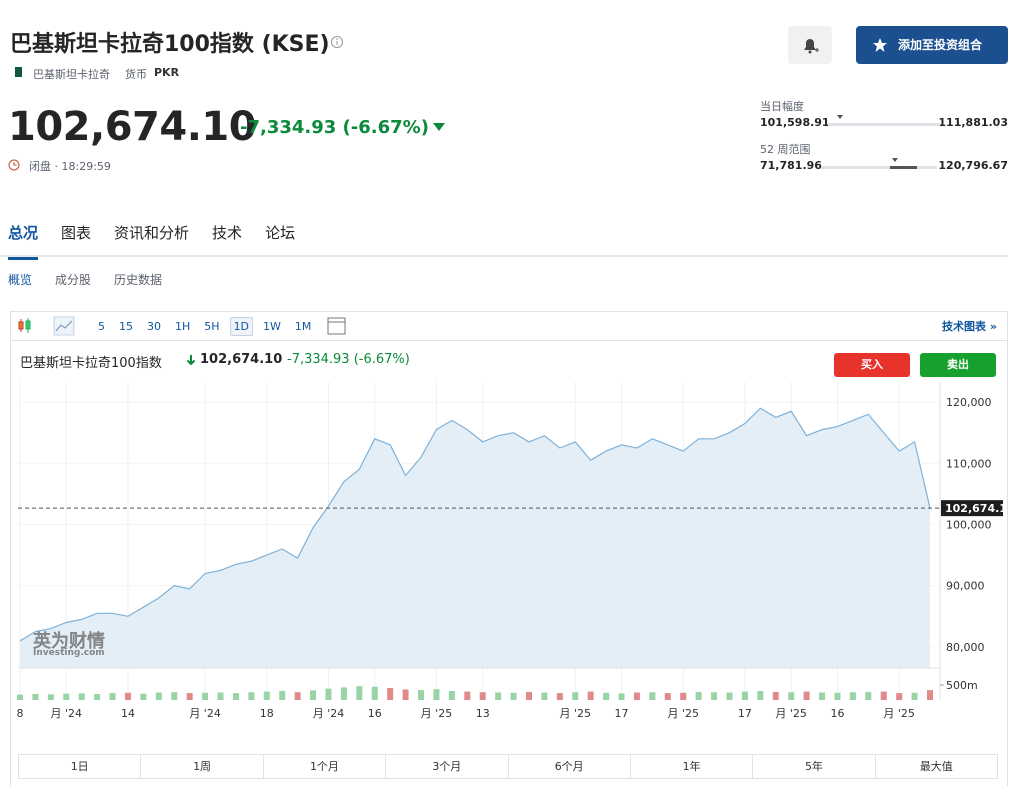 Image resolution: width=1024 pixels, height=786 pixels. What do you see at coordinates (202, 766) in the screenshot?
I see `period: 1周` at bounding box center [202, 766].